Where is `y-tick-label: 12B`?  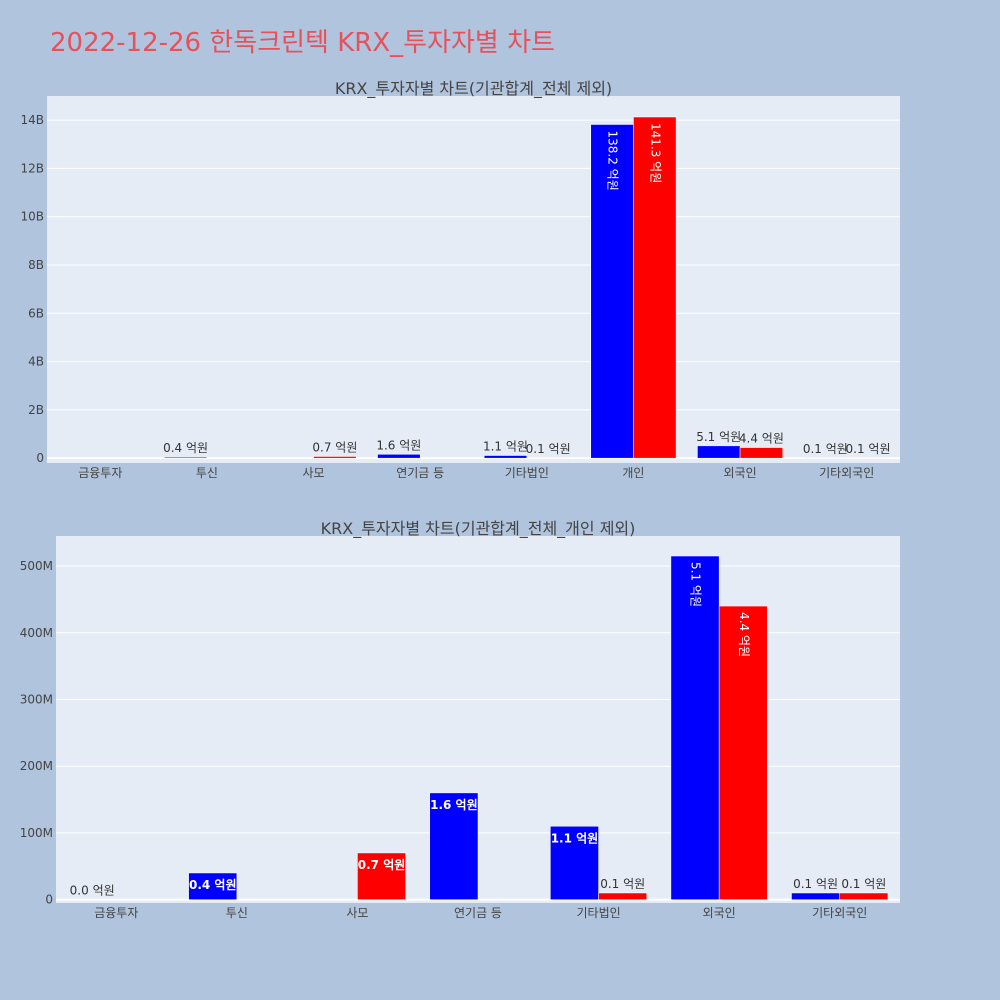
y-tick-label: 12B is located at coordinates (32, 168).